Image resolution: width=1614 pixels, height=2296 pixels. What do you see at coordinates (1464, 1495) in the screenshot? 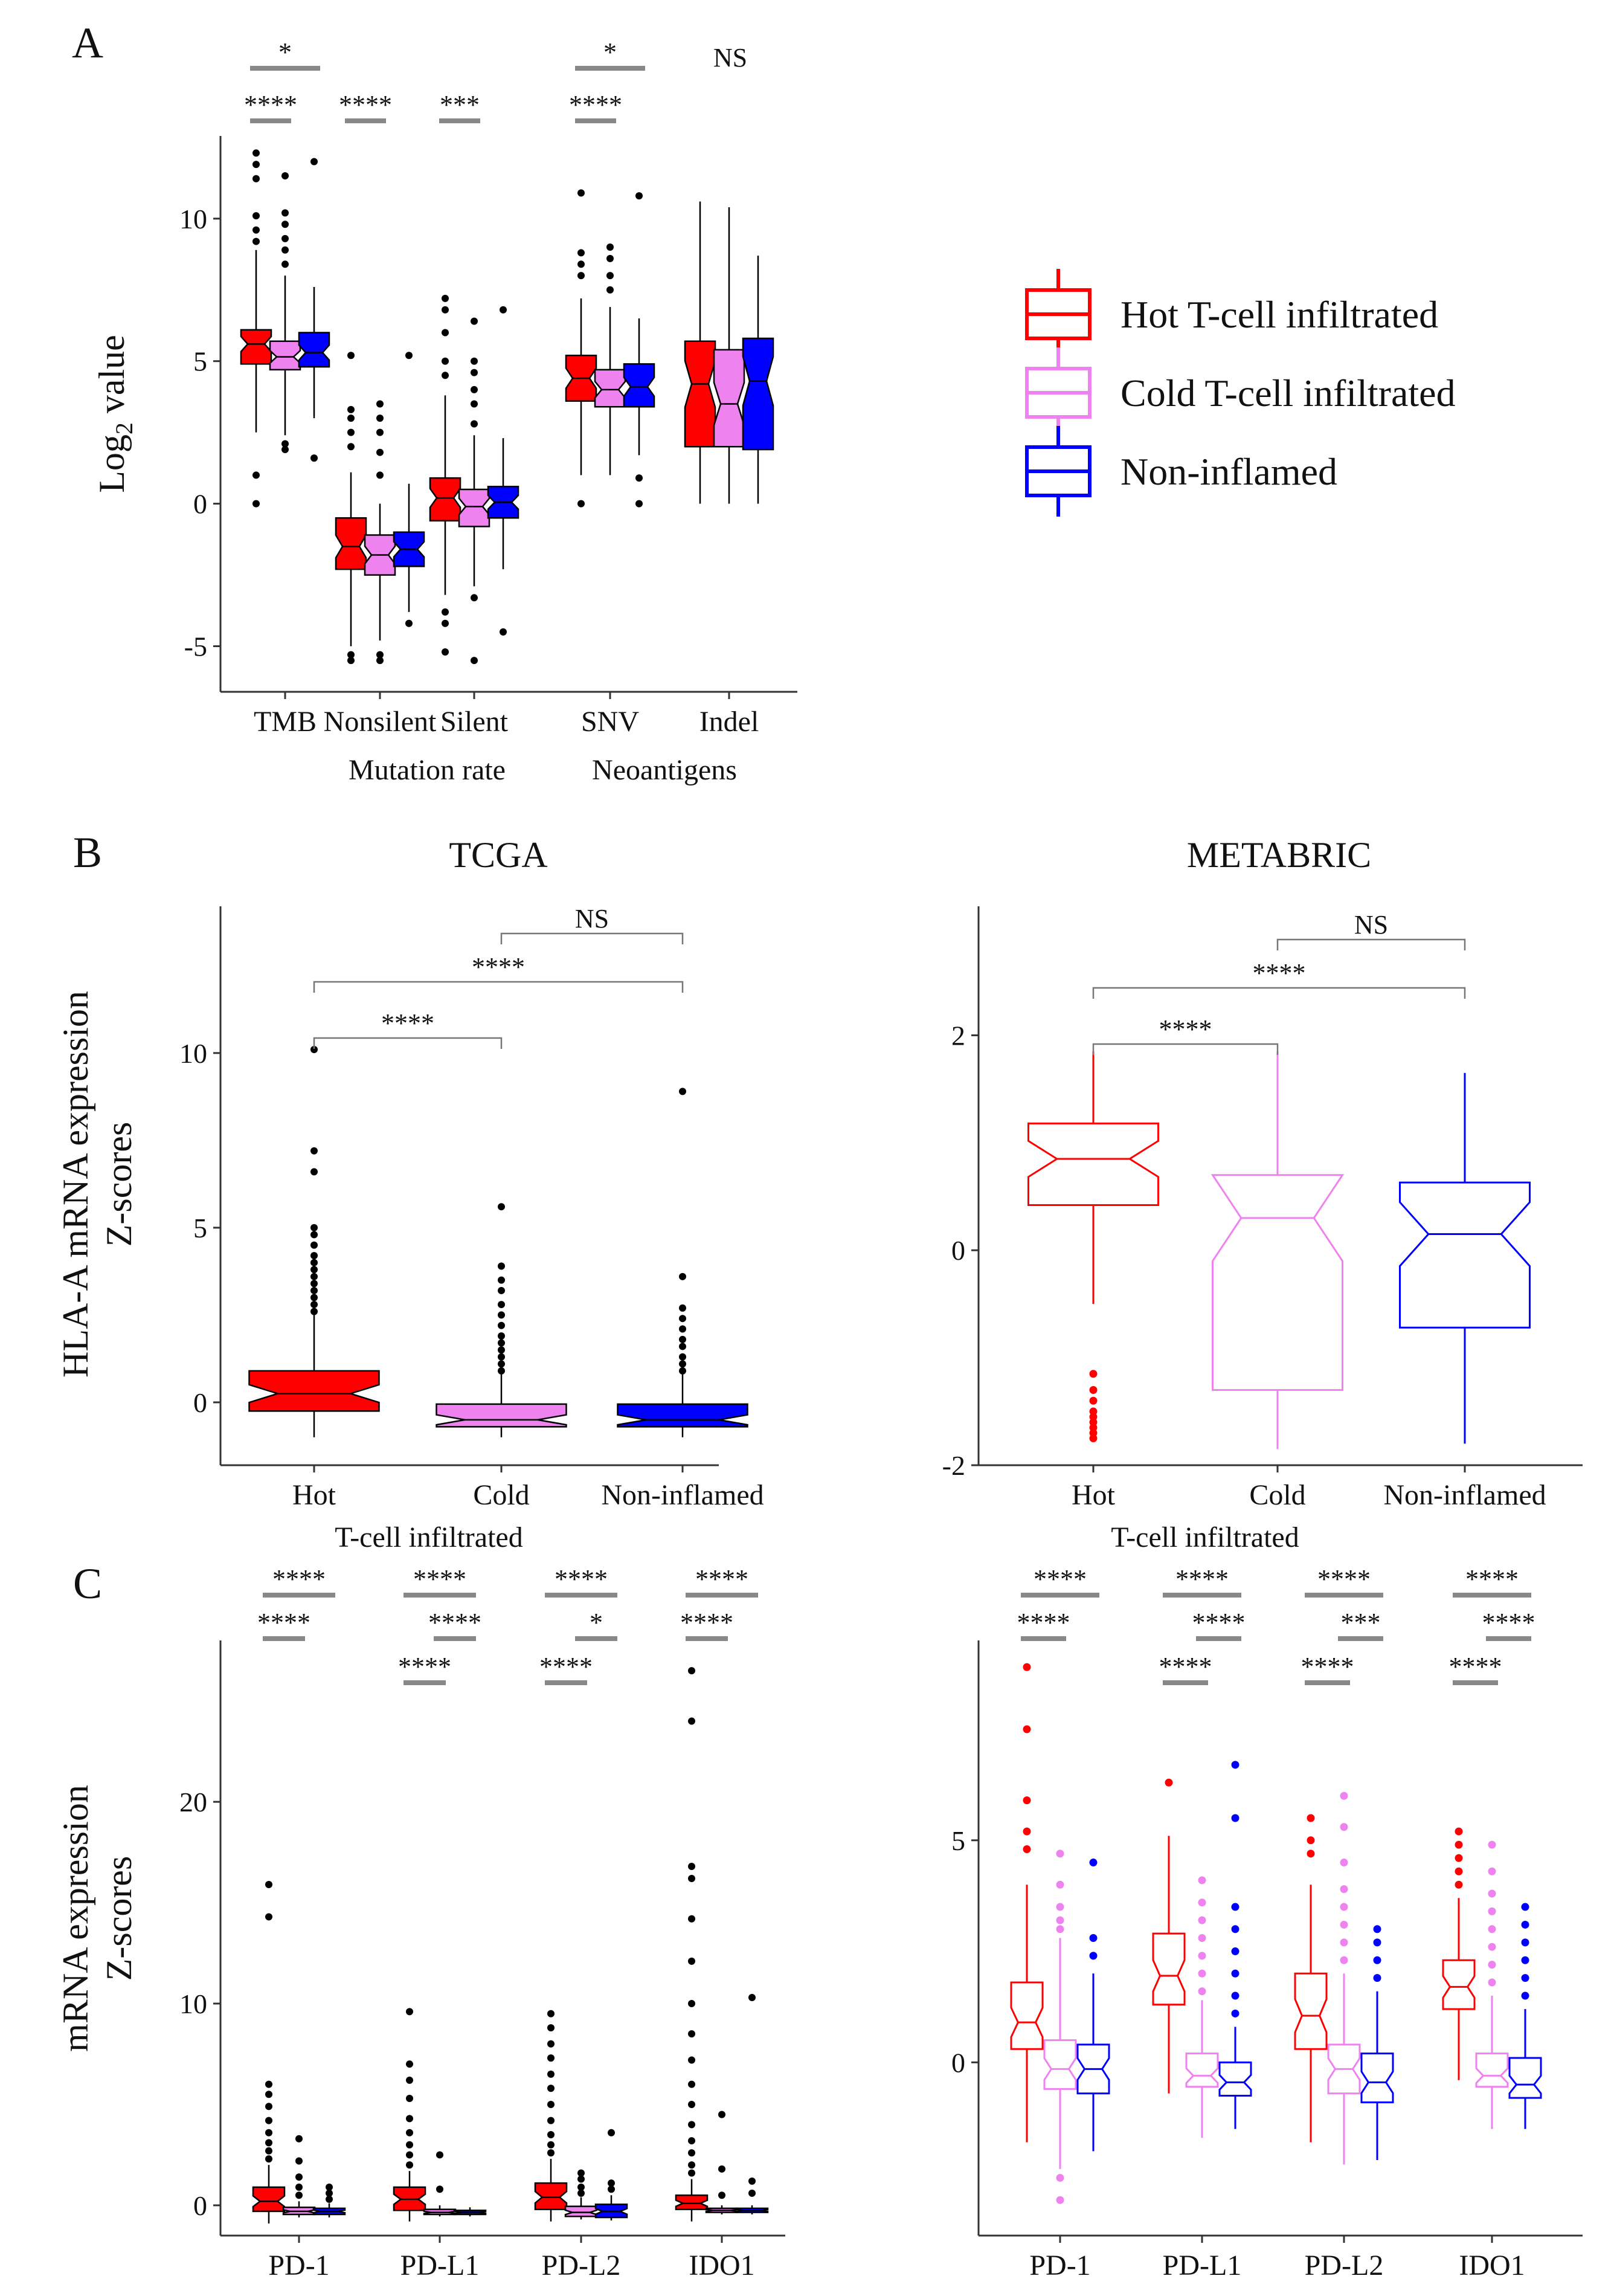
I see `x-tick-label: Non-inflamed` at bounding box center [1464, 1495].